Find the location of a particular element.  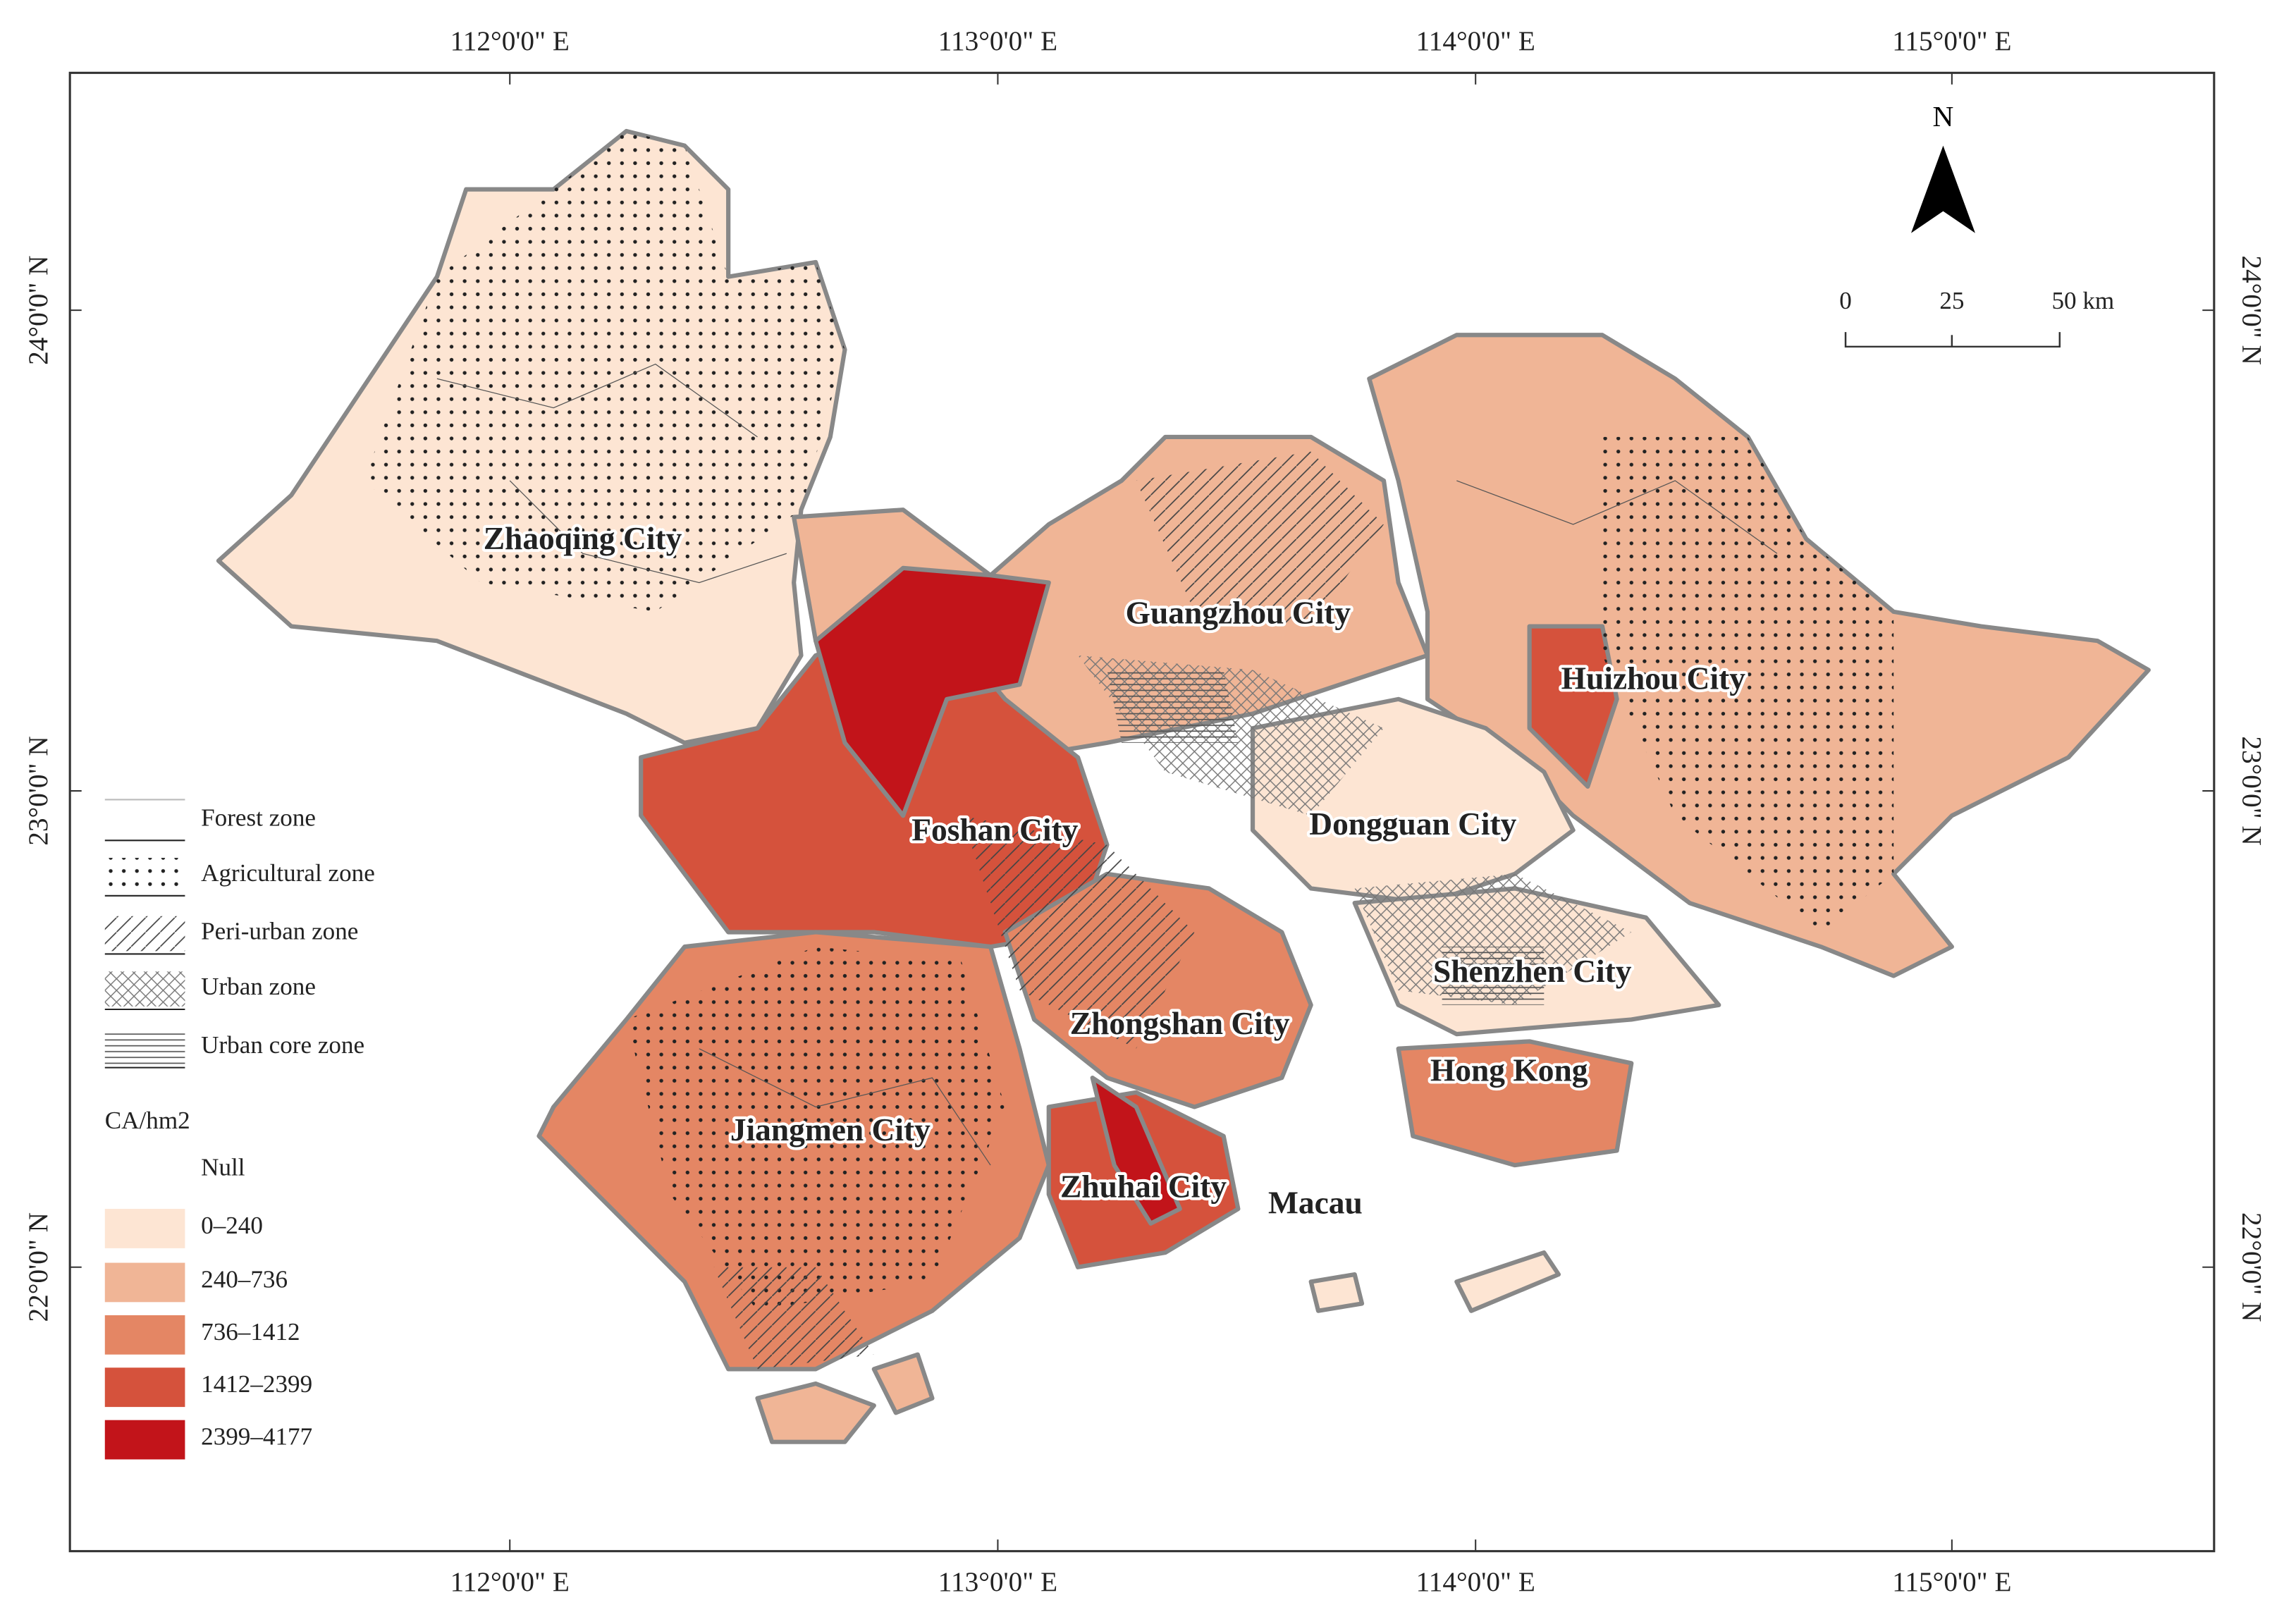

city-label: Foshan City is located at coordinates (995, 829).